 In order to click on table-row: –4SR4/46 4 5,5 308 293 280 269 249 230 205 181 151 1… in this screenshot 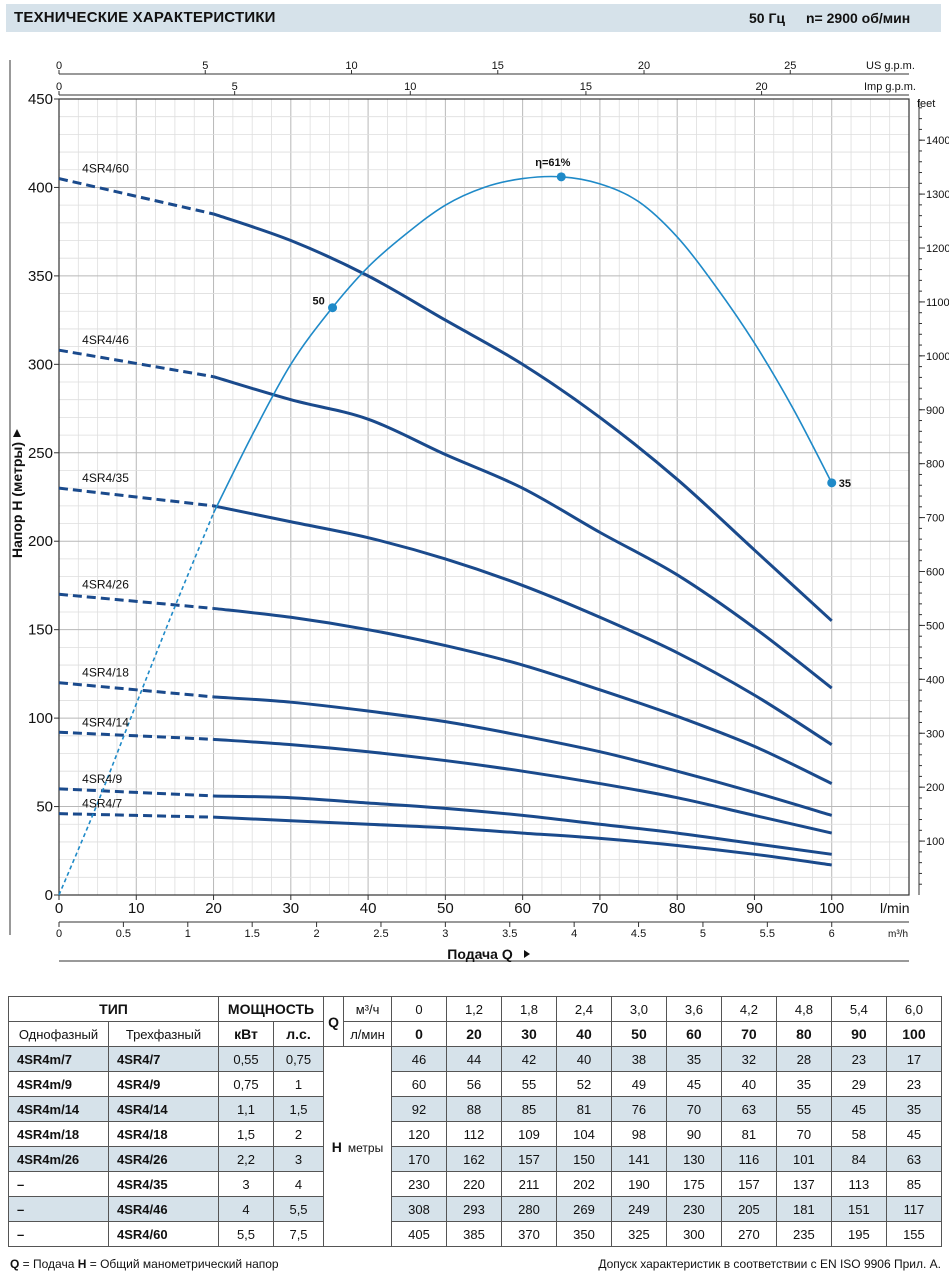, I will do `click(475, 1209)`.